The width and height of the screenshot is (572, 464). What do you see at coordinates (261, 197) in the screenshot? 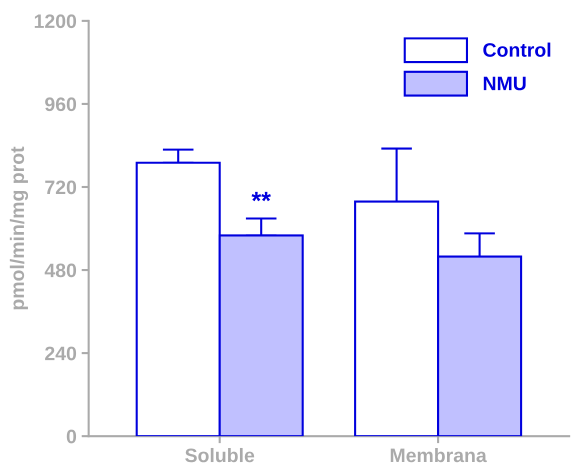
I see `annotation: **` at bounding box center [261, 197].